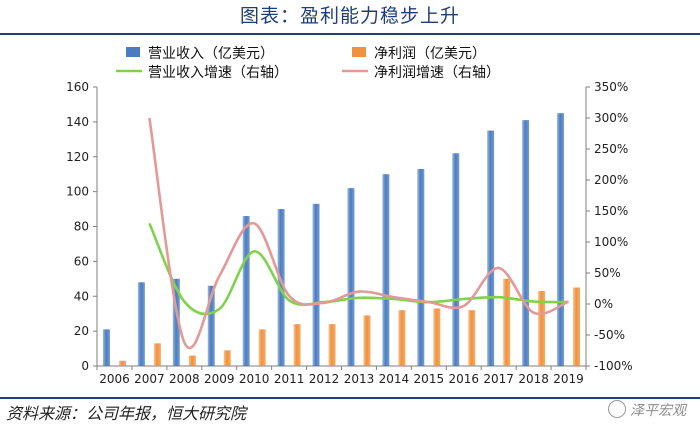 The height and width of the screenshot is (429, 700). I want to click on right-tick-label: 50%, so click(607, 273).